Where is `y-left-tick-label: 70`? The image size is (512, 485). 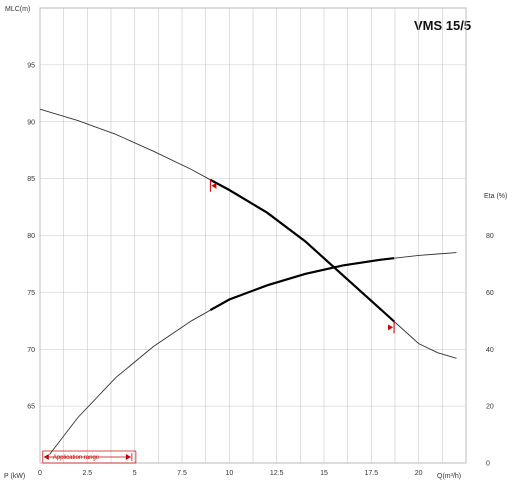
y-left-tick-label: 70 is located at coordinates (31, 350).